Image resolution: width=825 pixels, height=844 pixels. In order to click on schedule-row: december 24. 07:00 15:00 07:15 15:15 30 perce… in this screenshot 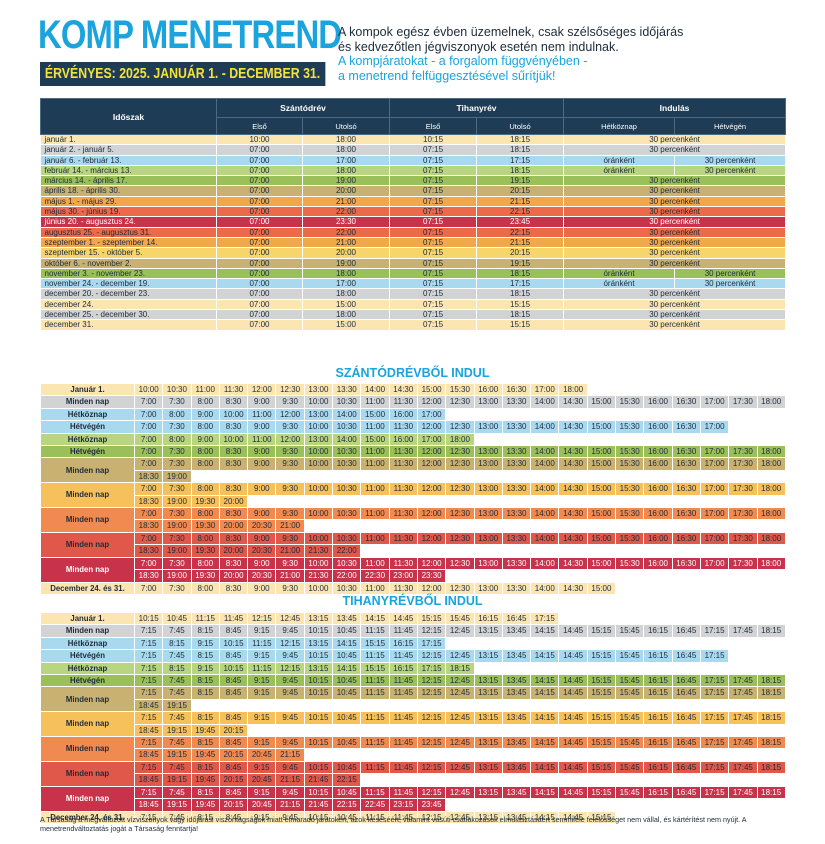, I will do `click(413, 305)`.